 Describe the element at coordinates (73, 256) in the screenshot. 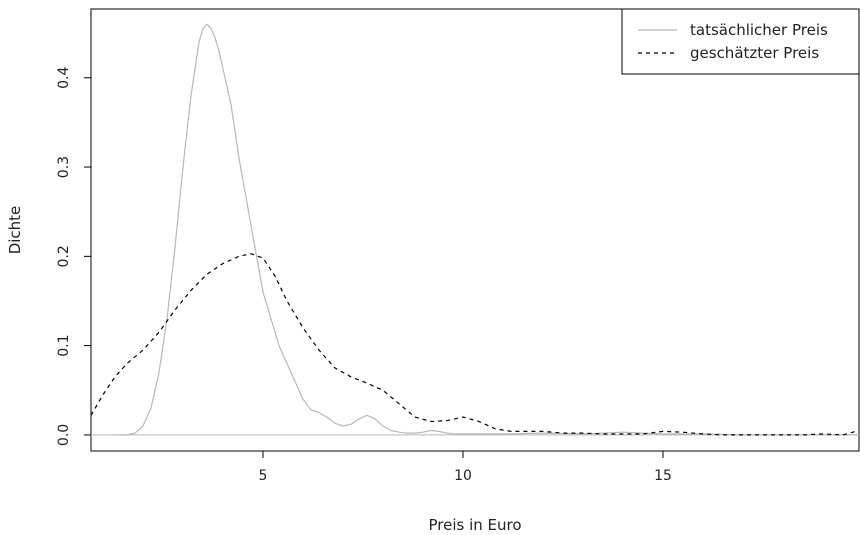

I see `y-axis: 0.0 0.1 0.2 0.3 0.4` at that location.